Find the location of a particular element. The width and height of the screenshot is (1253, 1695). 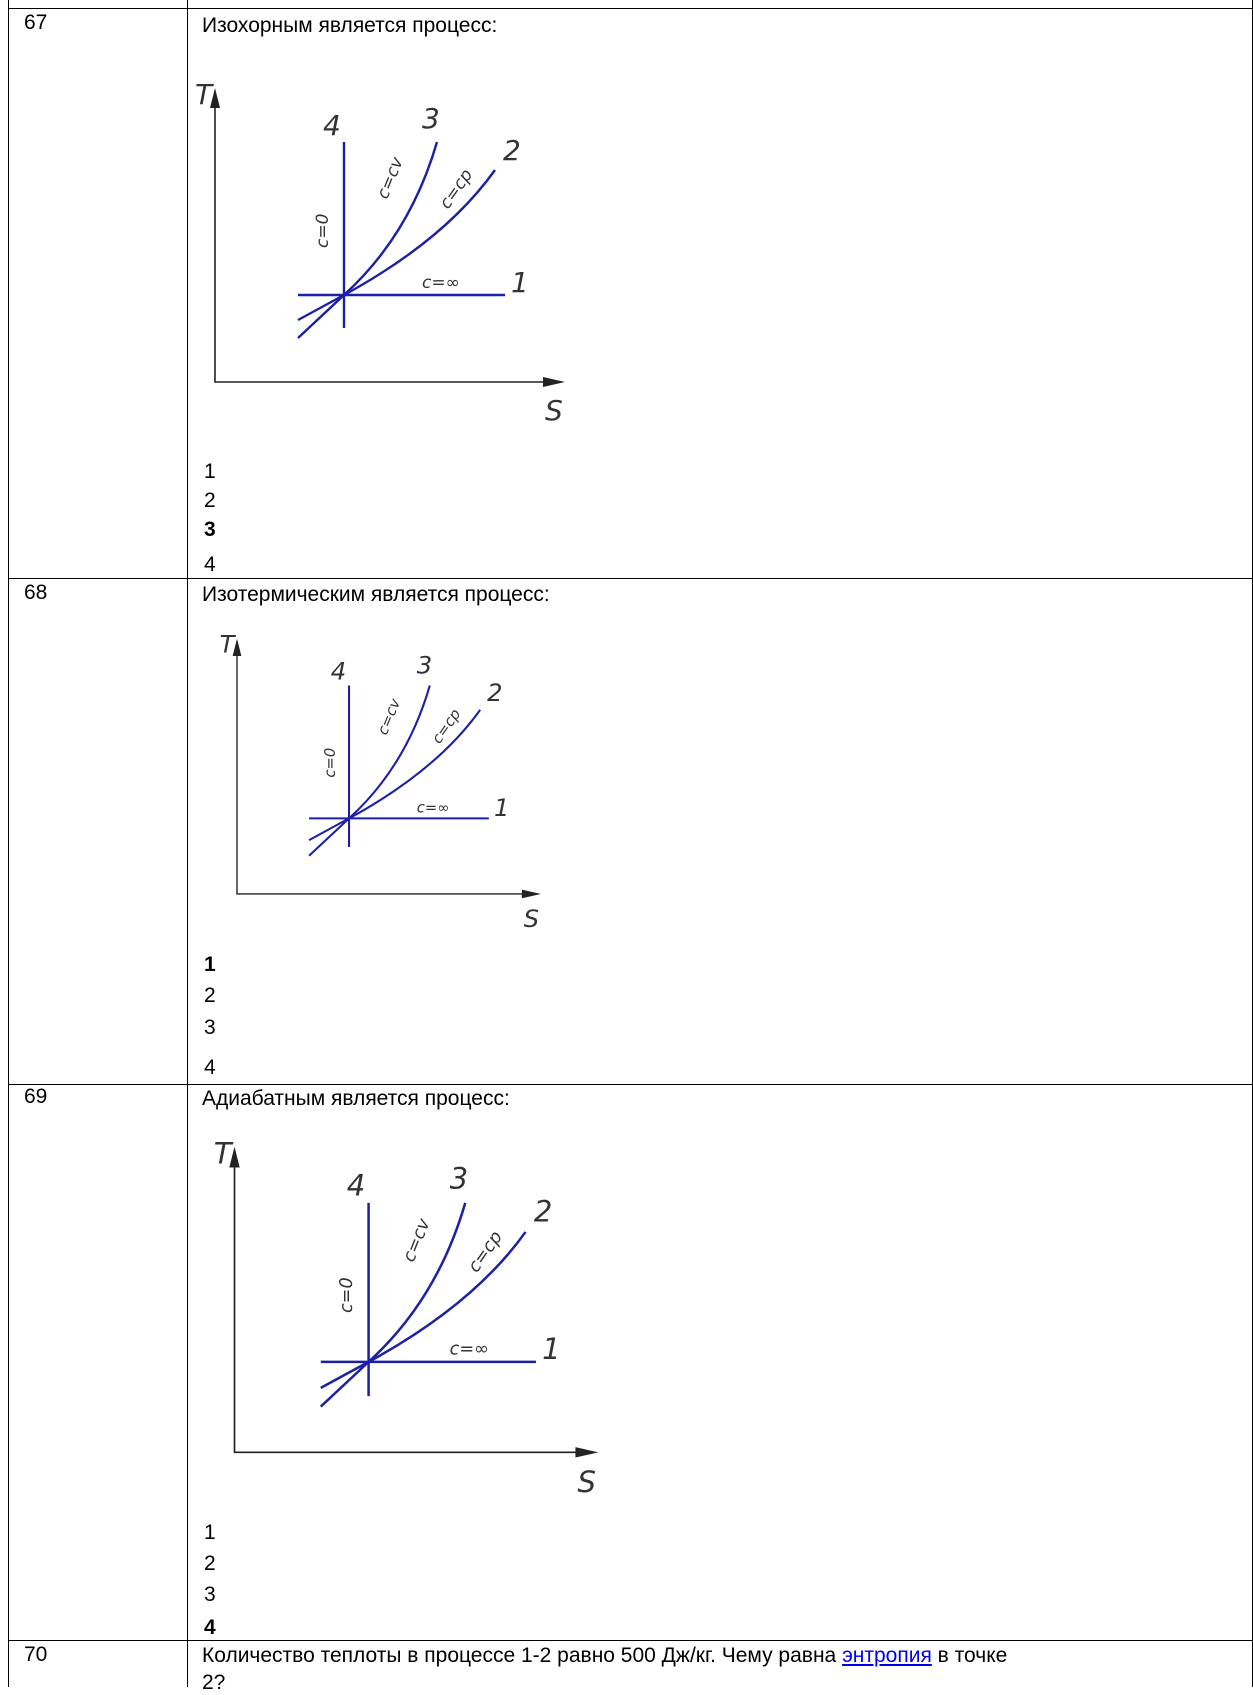

question-text-continued: 2? is located at coordinates (214, 1682).